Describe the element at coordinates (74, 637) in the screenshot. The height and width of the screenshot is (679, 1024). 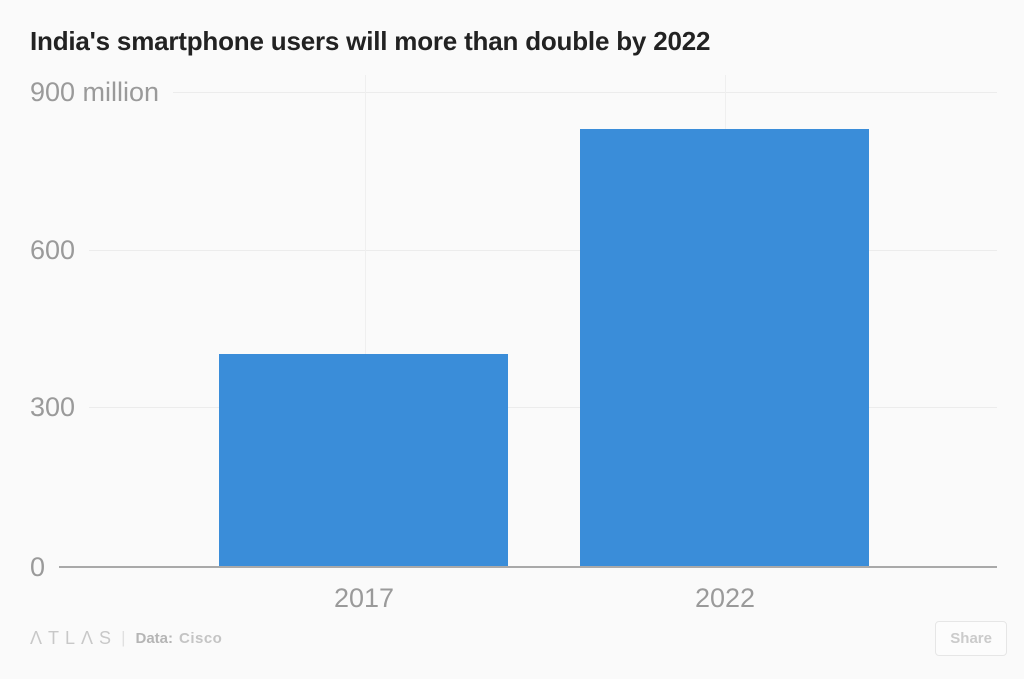
I see `atlas-logo: ΛTLΛS` at that location.